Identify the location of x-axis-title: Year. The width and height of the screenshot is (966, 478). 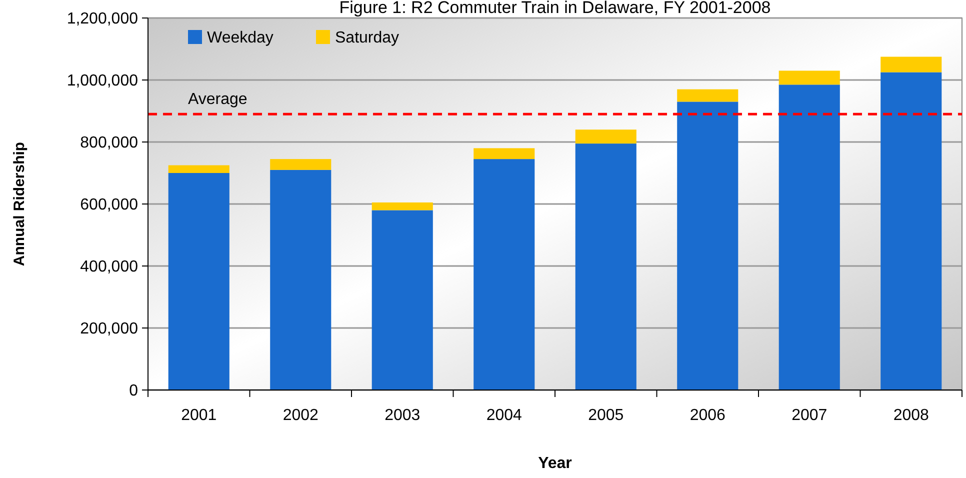
(555, 463).